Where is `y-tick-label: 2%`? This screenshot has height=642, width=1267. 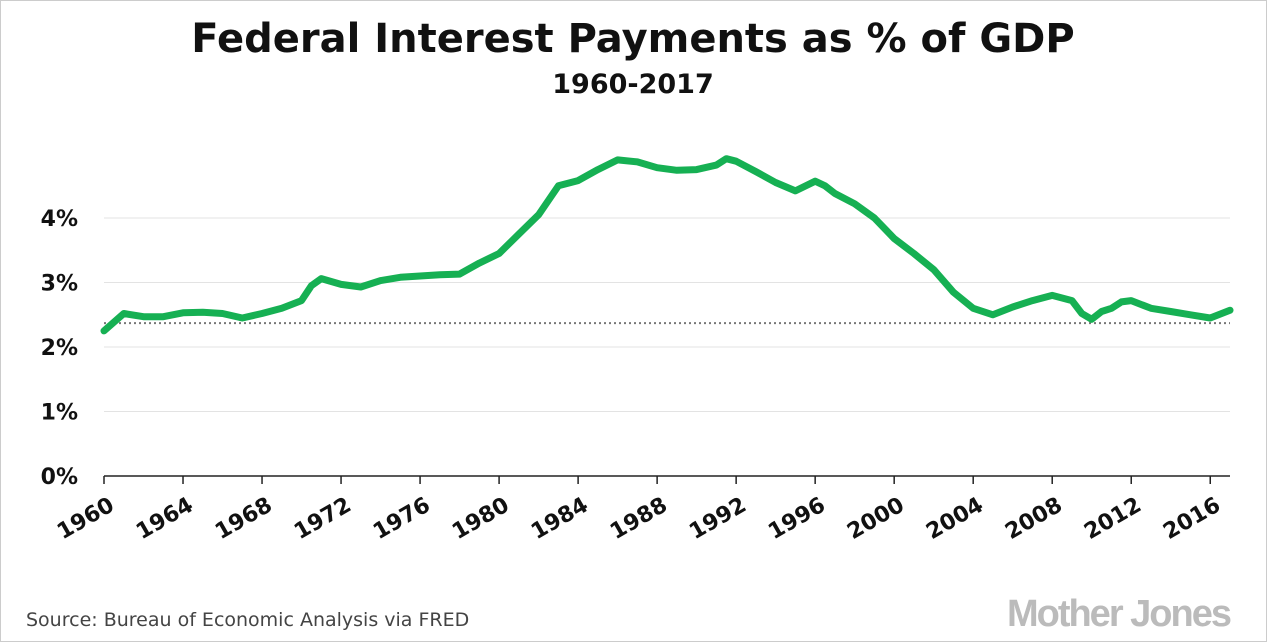
y-tick-label: 2% is located at coordinates (59, 348).